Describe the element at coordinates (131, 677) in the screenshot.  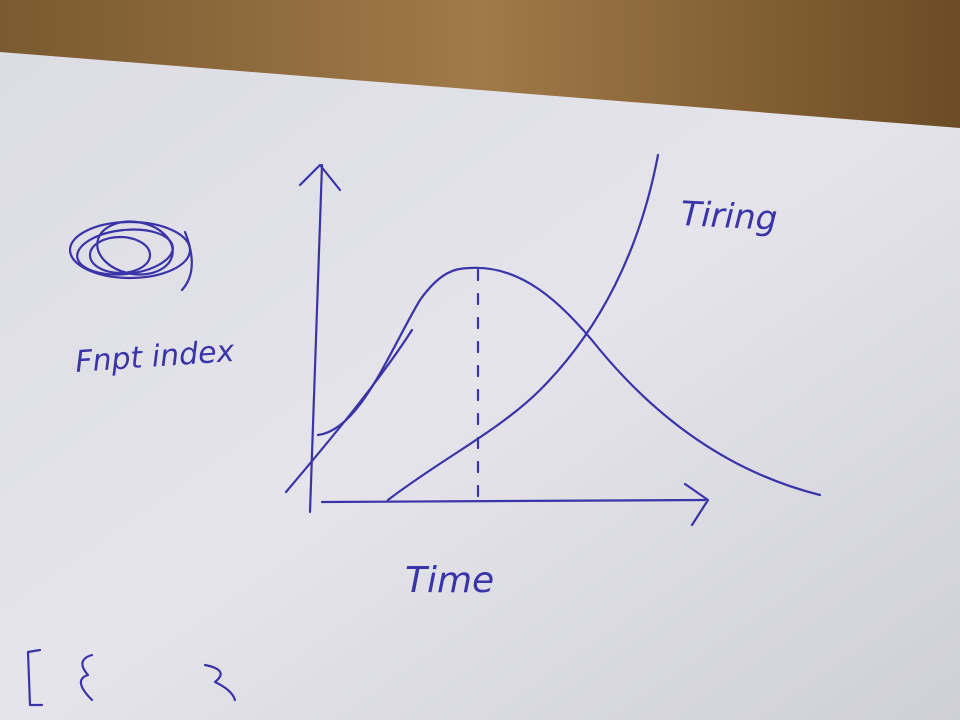
I see `bottom-marks` at that location.